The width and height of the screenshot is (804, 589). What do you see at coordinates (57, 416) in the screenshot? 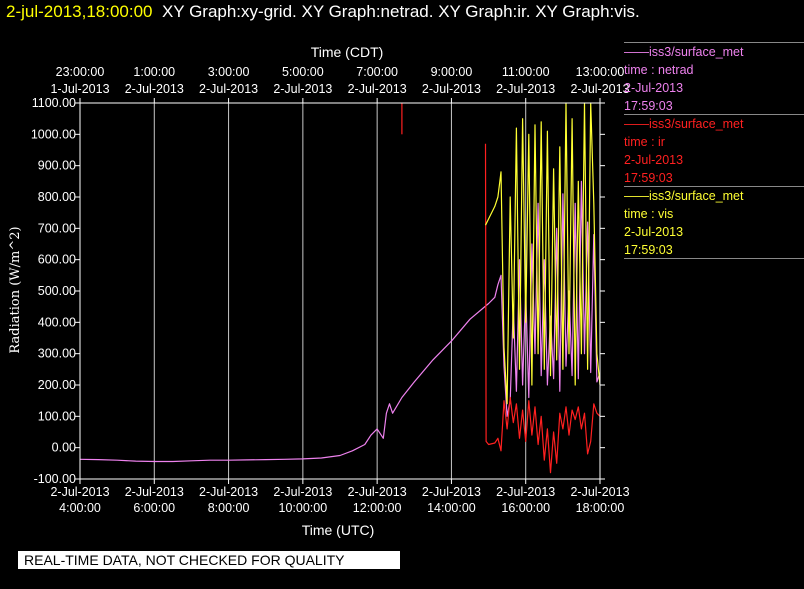
I see `y-tick-label: 100.00` at bounding box center [57, 416].